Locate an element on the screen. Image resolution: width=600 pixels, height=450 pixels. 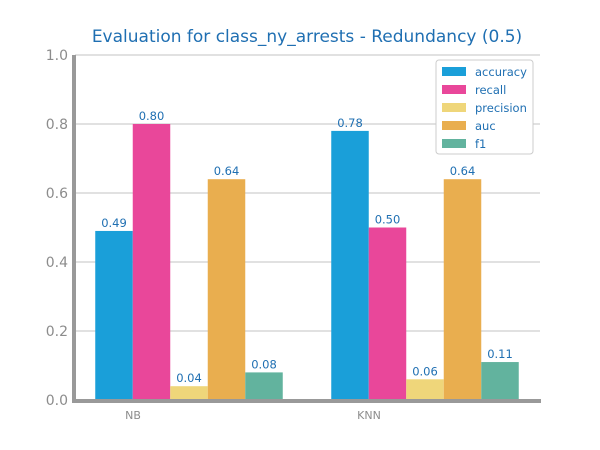
data-label: 0.11 is located at coordinates (500, 354).